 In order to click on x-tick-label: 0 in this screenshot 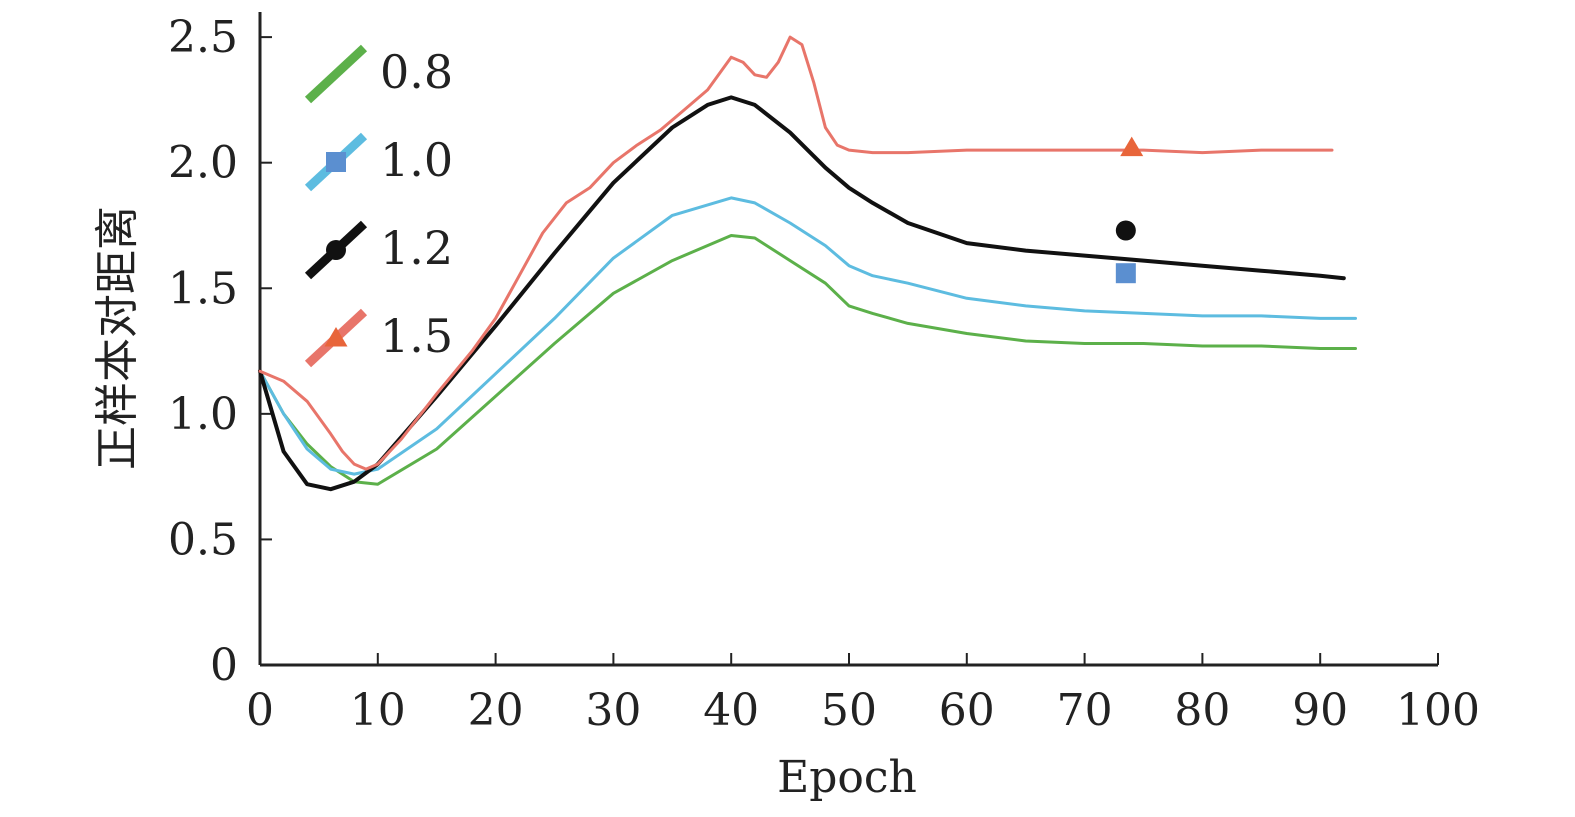, I will do `click(260, 710)`.